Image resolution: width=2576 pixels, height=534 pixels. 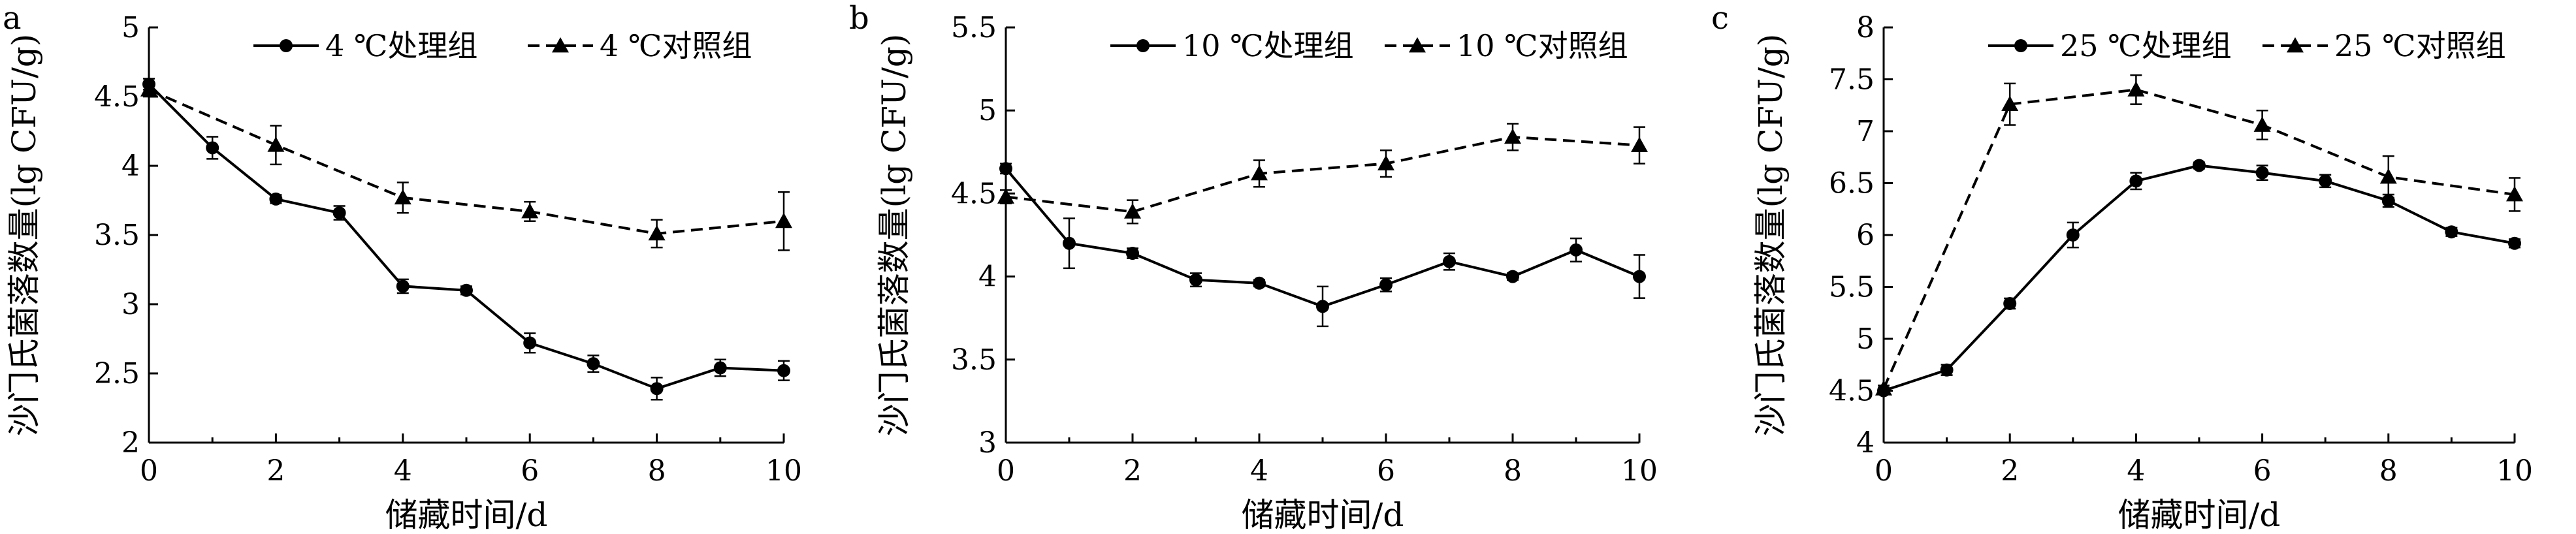 I want to click on legend-label-treatment: 4 ℃处理组, so click(x=401, y=45).